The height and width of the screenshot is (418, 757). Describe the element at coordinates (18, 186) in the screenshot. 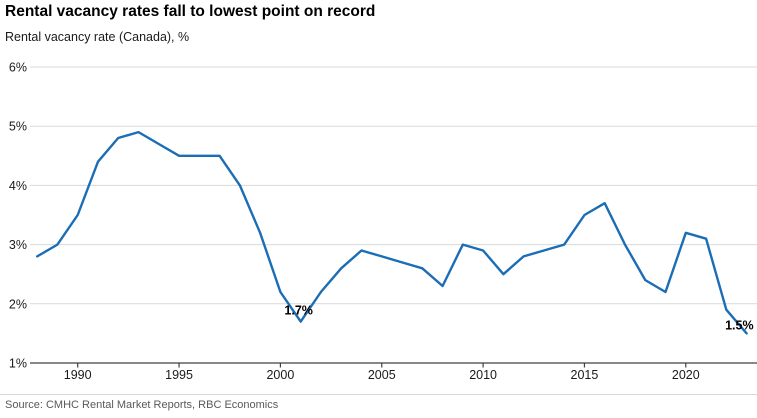

I see `y-axis-label: 4%` at that location.